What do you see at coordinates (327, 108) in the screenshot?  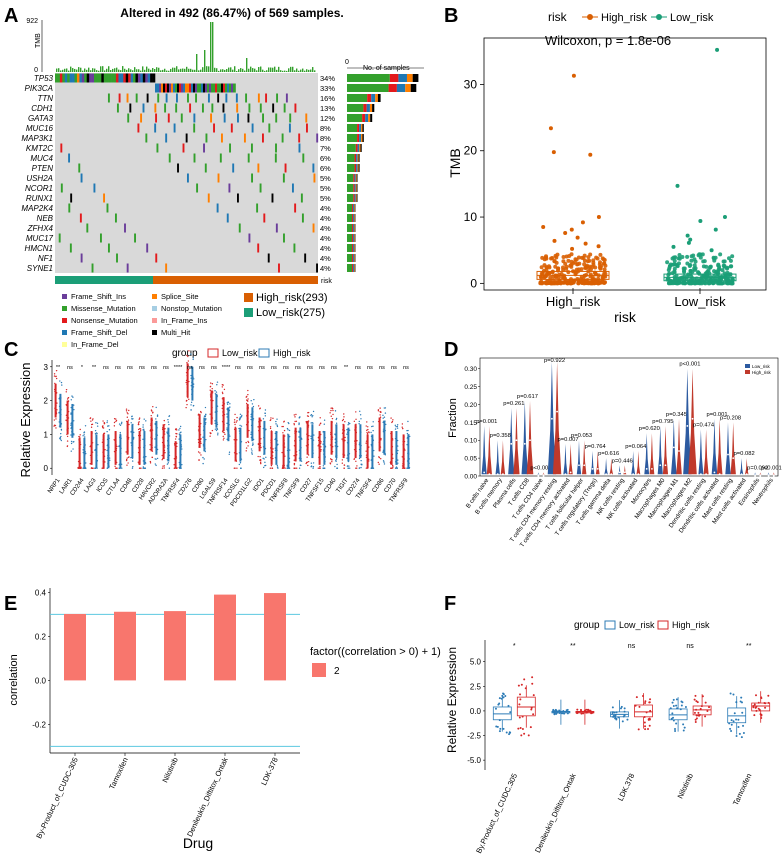 I see `percent-label: 13%` at bounding box center [327, 108].